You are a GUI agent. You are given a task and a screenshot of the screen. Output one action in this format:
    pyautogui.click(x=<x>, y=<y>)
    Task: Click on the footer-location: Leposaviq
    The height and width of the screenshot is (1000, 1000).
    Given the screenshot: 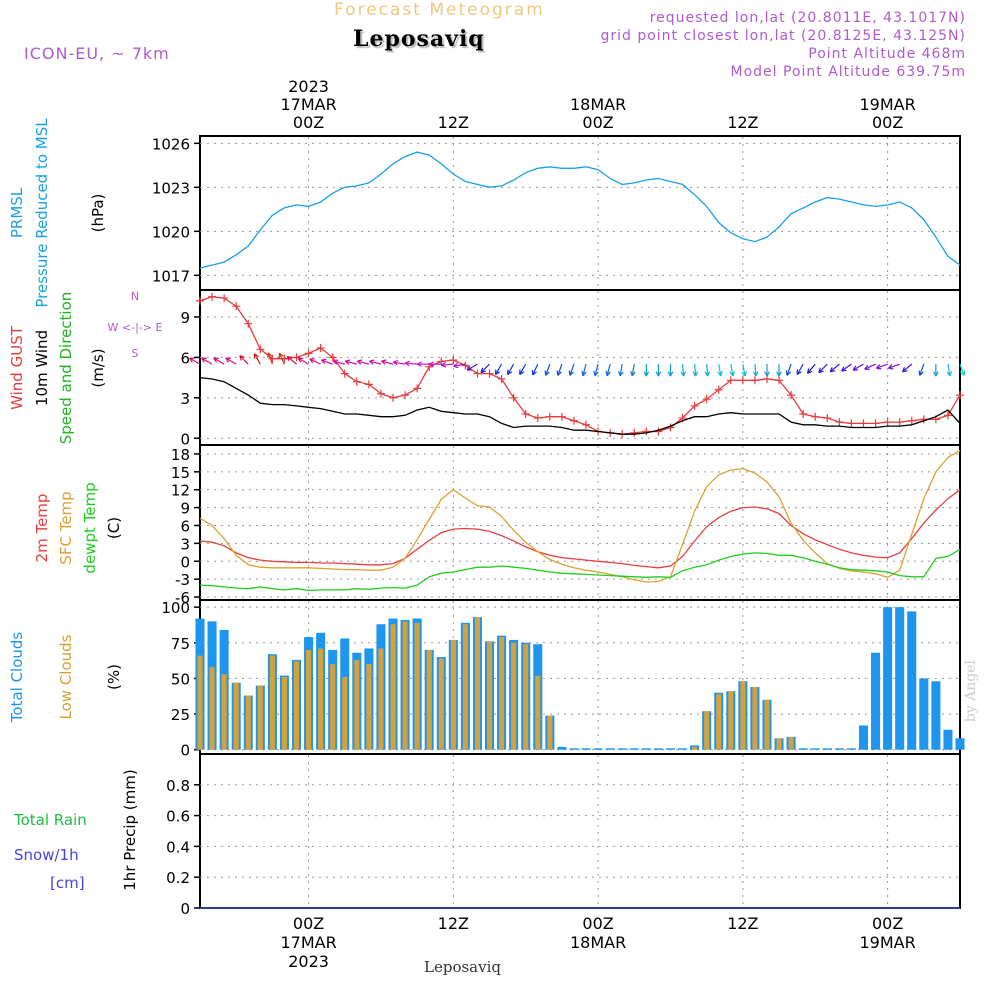 What is the action you would take?
    pyautogui.click(x=462, y=967)
    